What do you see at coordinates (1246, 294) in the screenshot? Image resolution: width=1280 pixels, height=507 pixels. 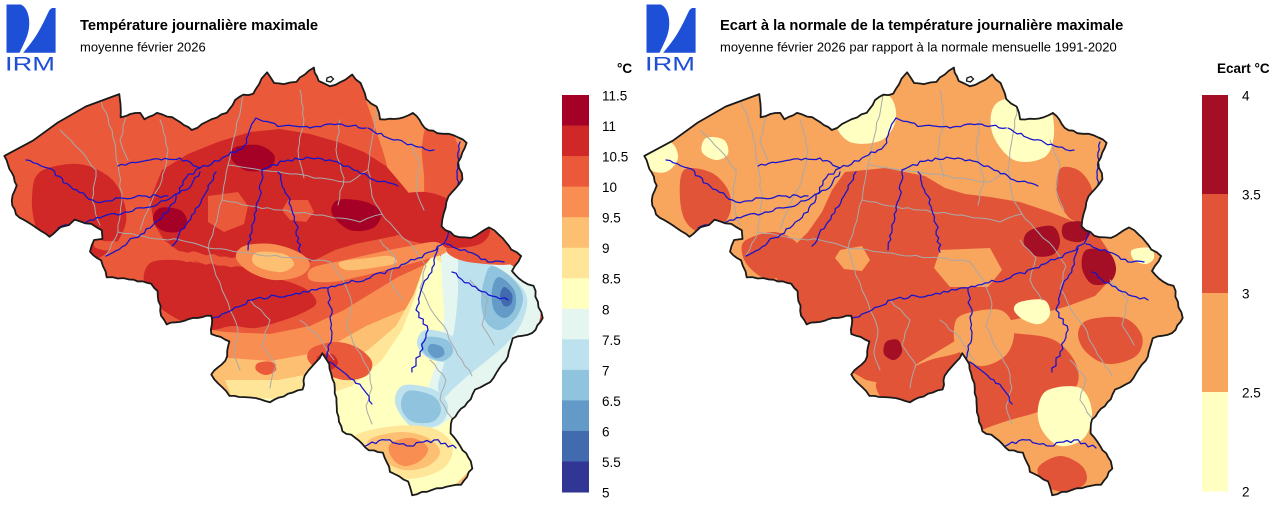 I see `svg-text: 3` at bounding box center [1246, 294].